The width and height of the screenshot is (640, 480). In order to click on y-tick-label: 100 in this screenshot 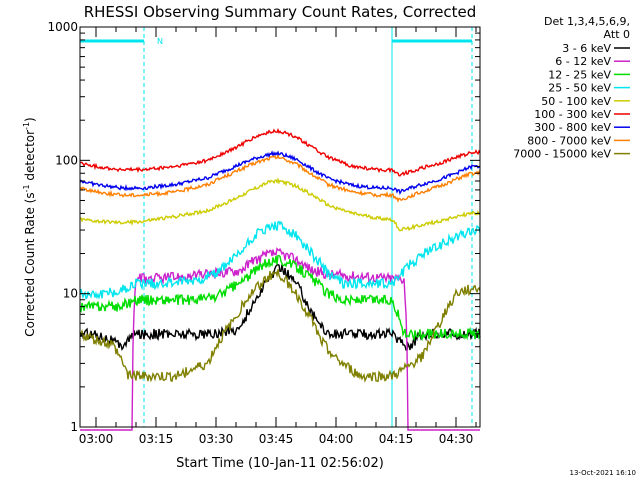, I will do `click(66, 160)`.